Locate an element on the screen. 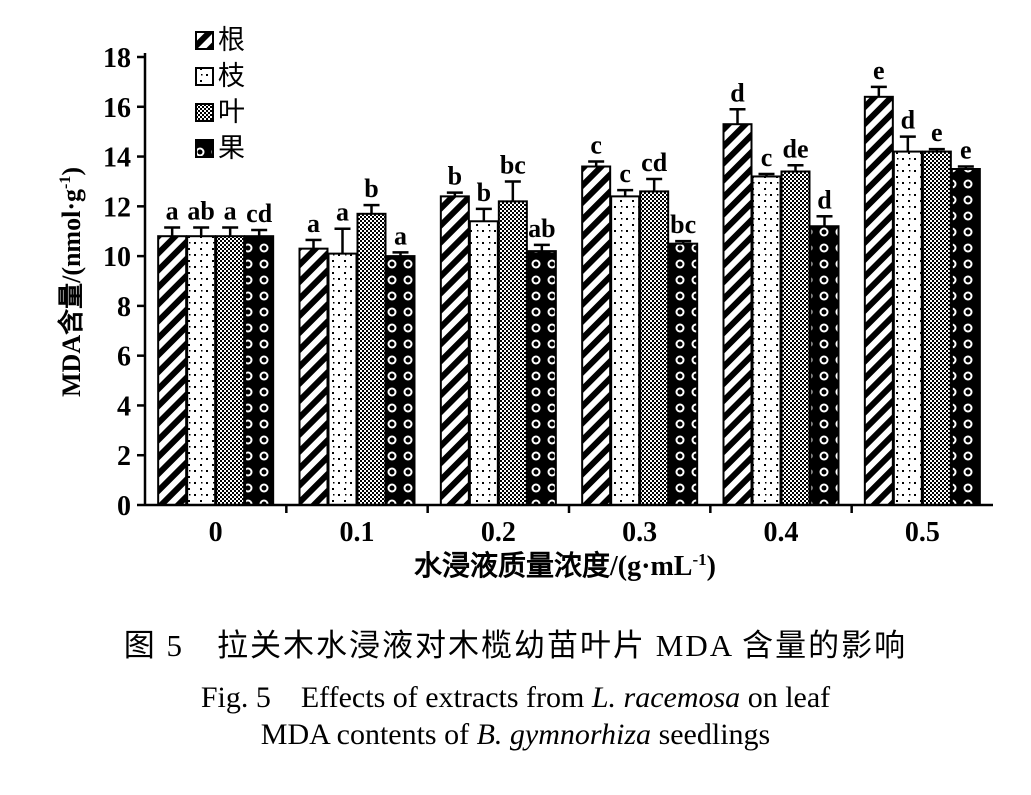  y-tick-label: 0 is located at coordinates (124, 506).